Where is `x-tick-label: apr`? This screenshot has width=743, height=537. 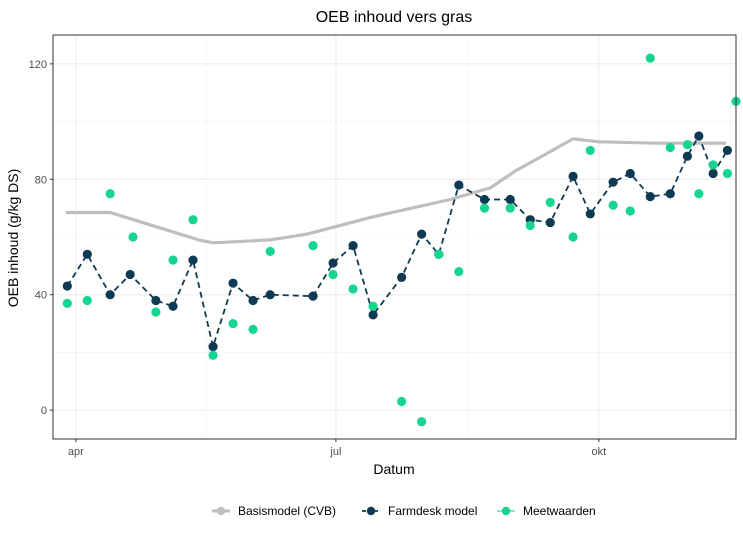 x-tick-label: apr is located at coordinates (76, 452).